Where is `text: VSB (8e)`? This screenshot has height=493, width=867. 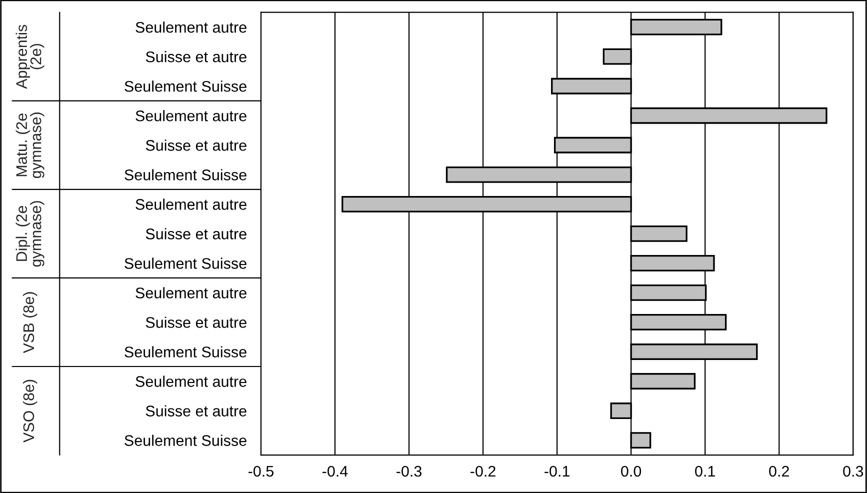
text: VSB (8e) is located at coordinates (30, 323).